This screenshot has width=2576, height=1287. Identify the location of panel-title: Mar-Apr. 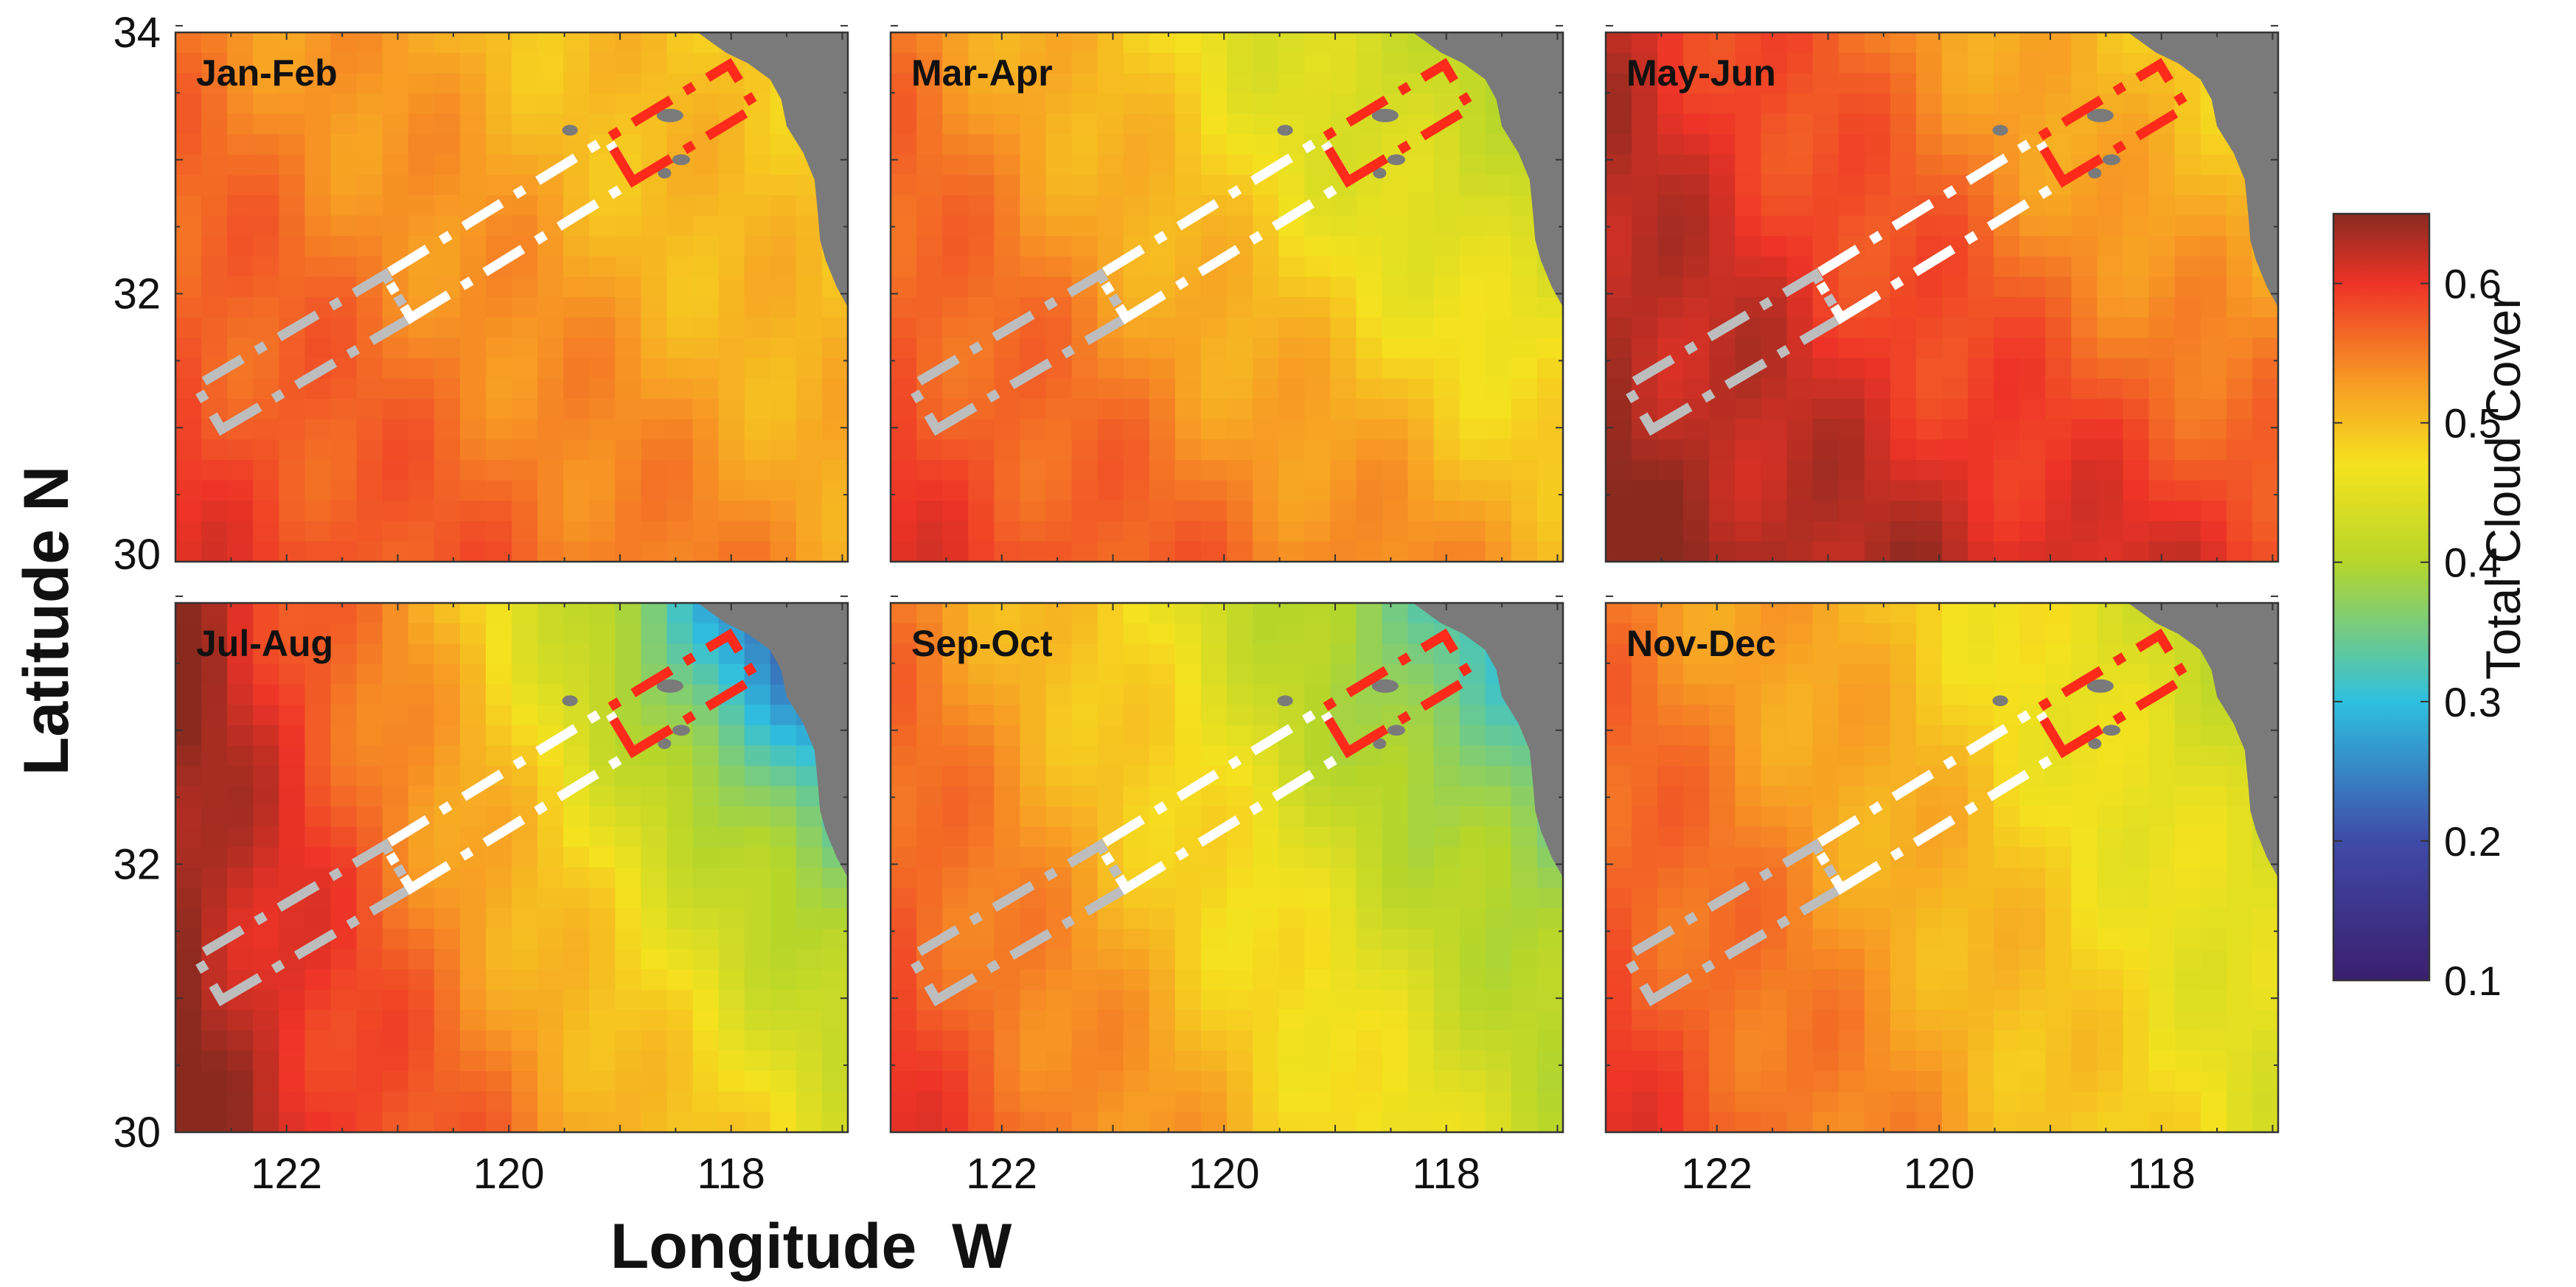
(982, 73).